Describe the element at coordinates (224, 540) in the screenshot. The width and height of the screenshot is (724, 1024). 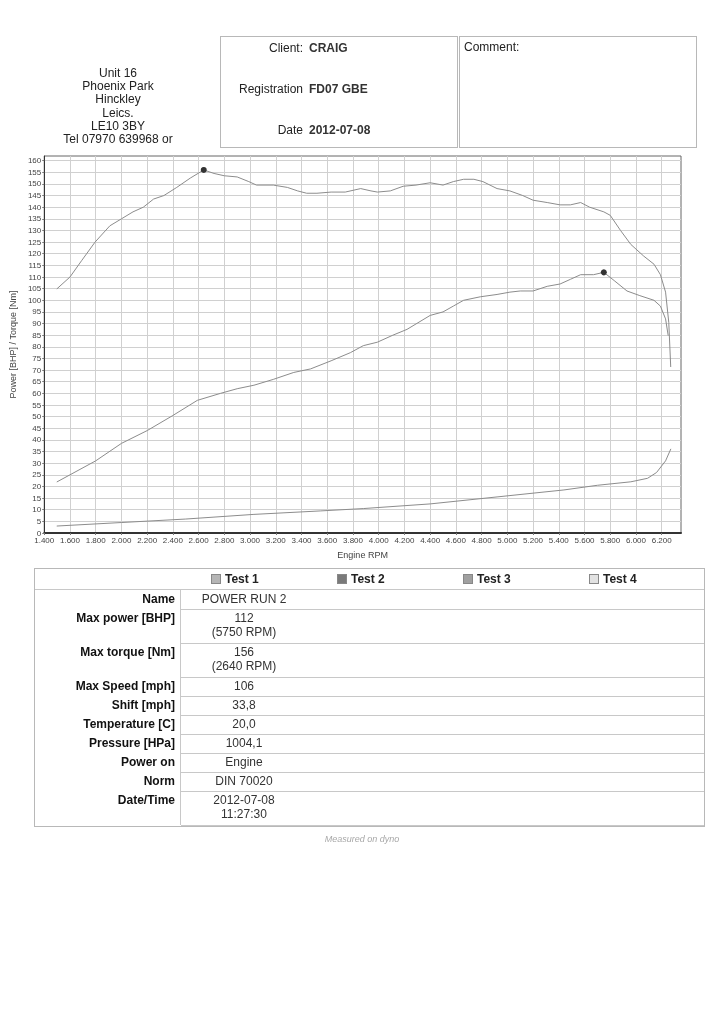
I see `x-tick-label: 2.800` at that location.